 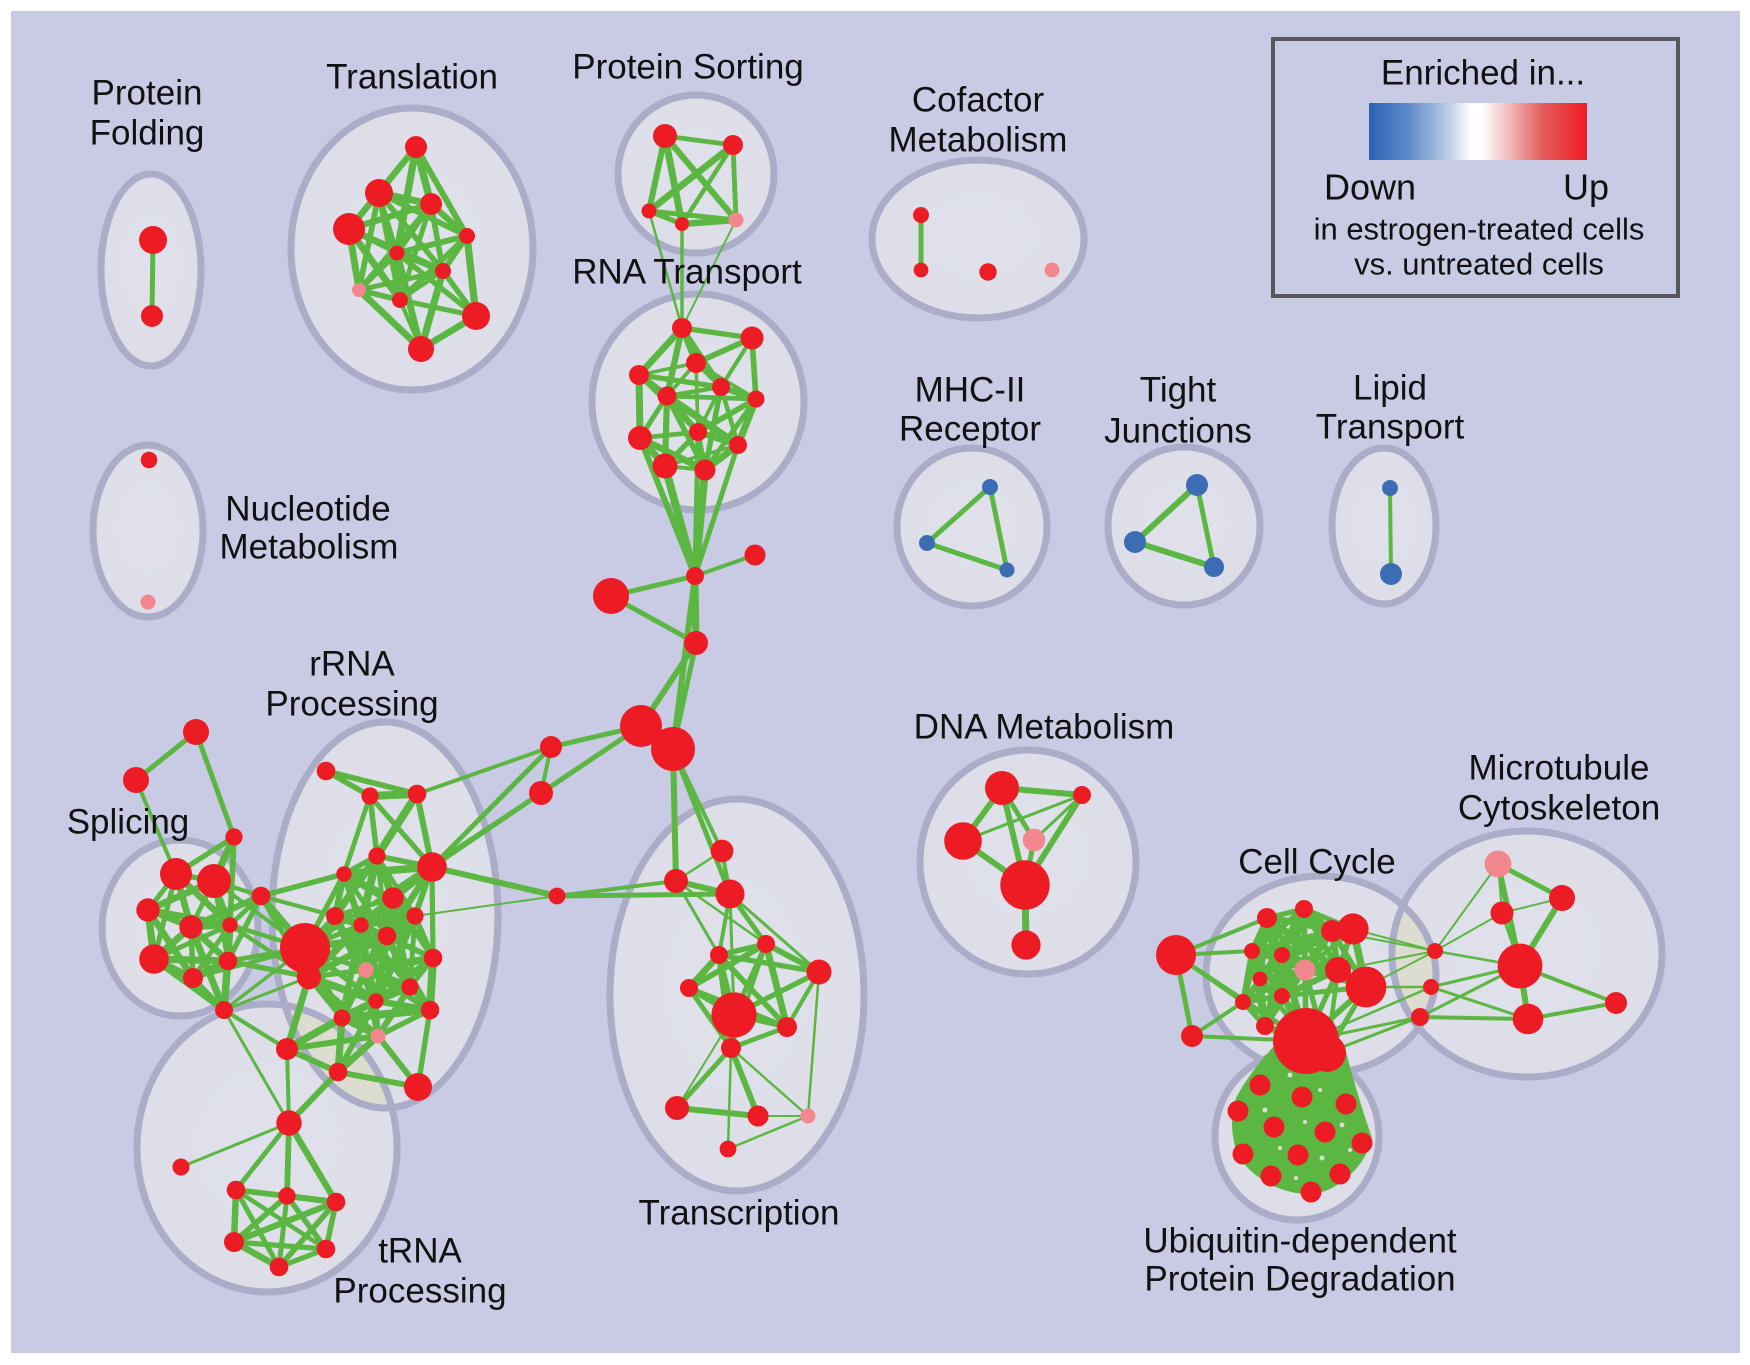 What do you see at coordinates (970, 390) in the screenshot?
I see `svg-text: MHC-II` at bounding box center [970, 390].